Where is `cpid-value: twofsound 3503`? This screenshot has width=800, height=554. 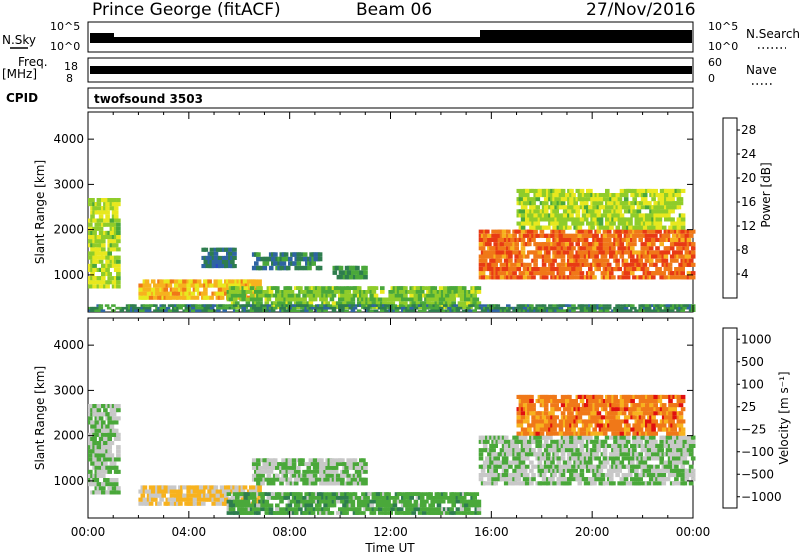 cpid-value: twofsound 3503 is located at coordinates (148, 99).